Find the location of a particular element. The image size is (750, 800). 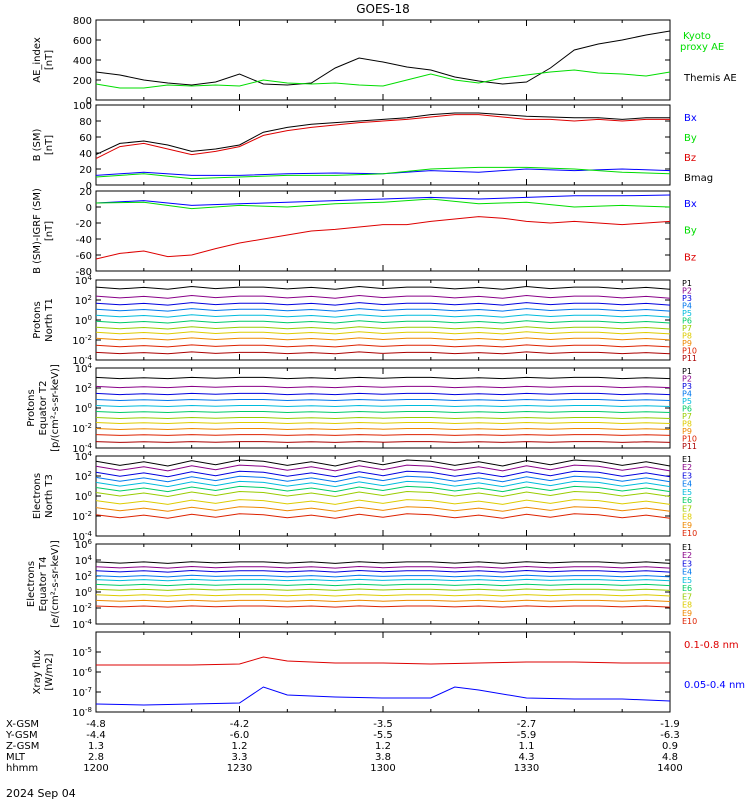

legend-label: proxy AE is located at coordinates (702, 47).